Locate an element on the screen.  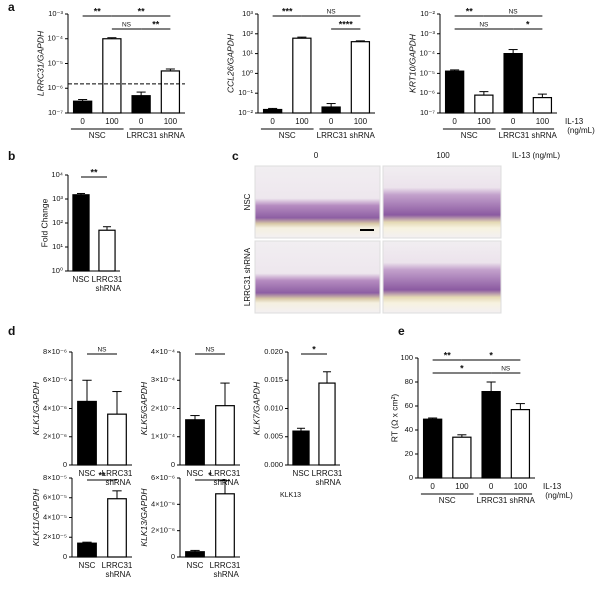
y-tick-label: 8×10⁻⁶ is located at coordinates (55, 351).